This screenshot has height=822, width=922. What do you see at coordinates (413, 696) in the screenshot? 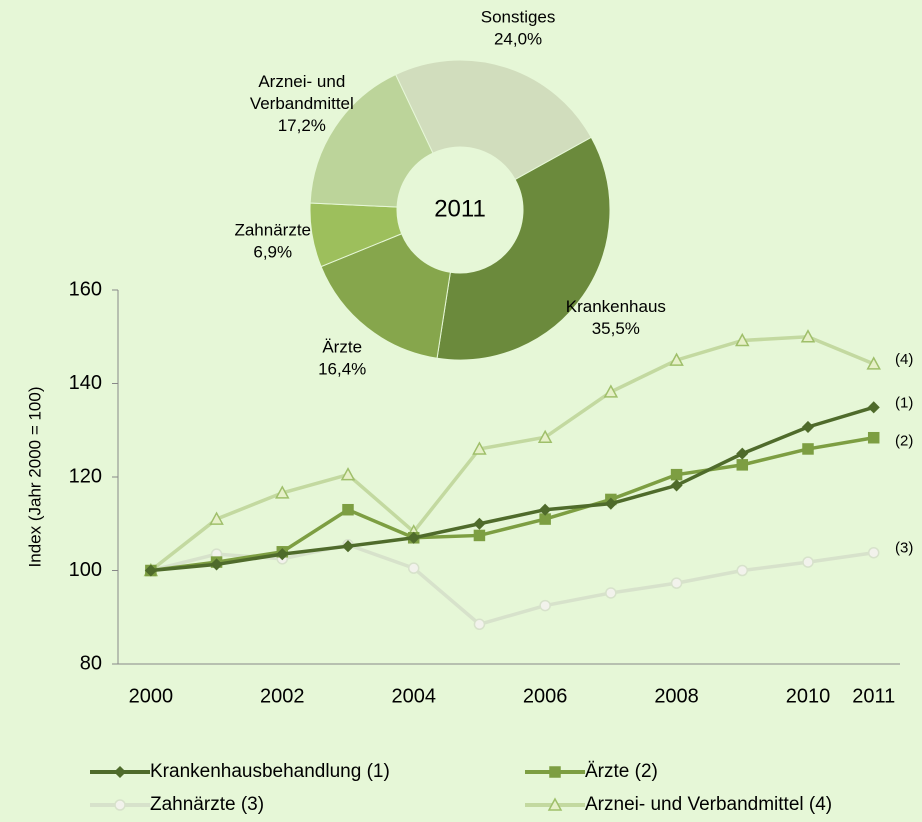
I see `x-tick-label: 2004` at bounding box center [413, 696].